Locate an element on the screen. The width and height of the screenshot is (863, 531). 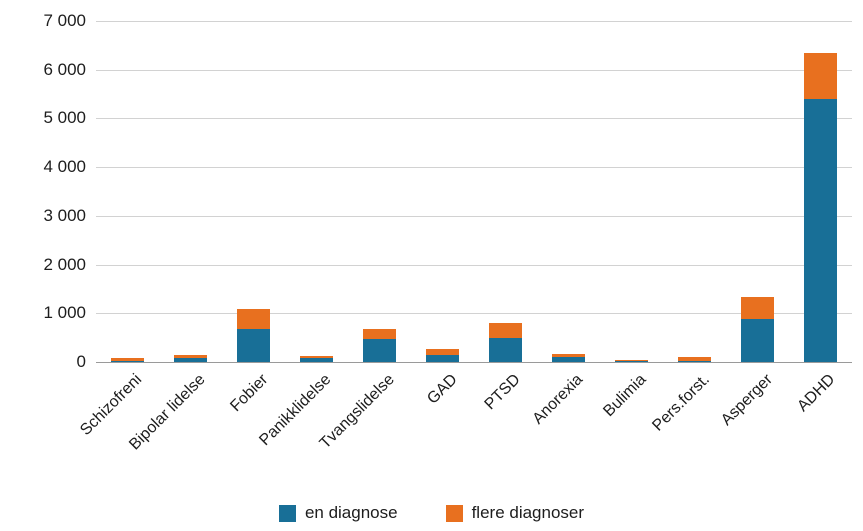
x-axis-baseline is located at coordinates (474, 362).